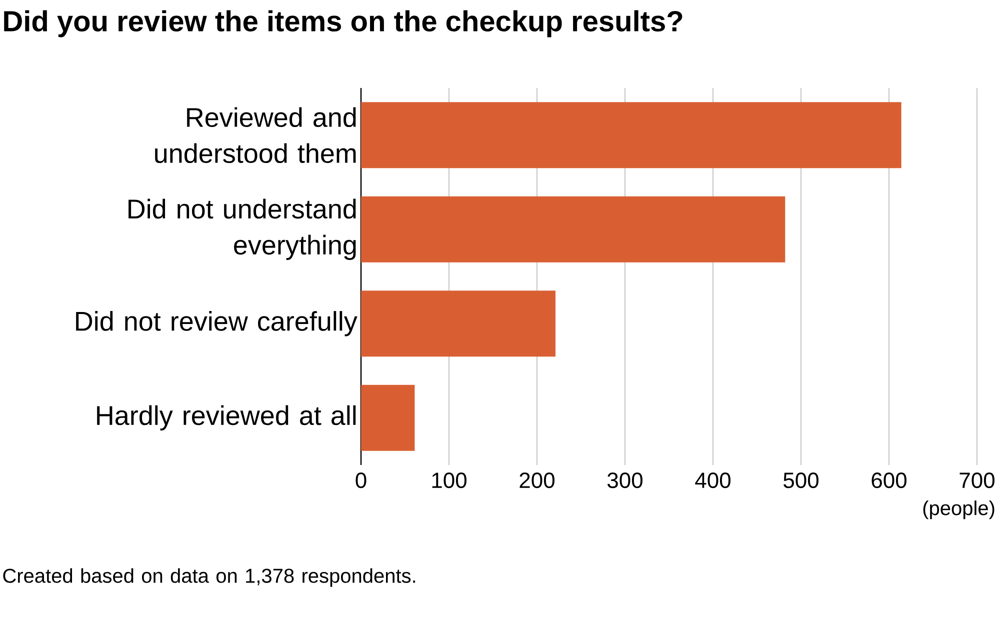 This screenshot has height=628, width=1000. I want to click on x-tick-label: 0, so click(361, 480).